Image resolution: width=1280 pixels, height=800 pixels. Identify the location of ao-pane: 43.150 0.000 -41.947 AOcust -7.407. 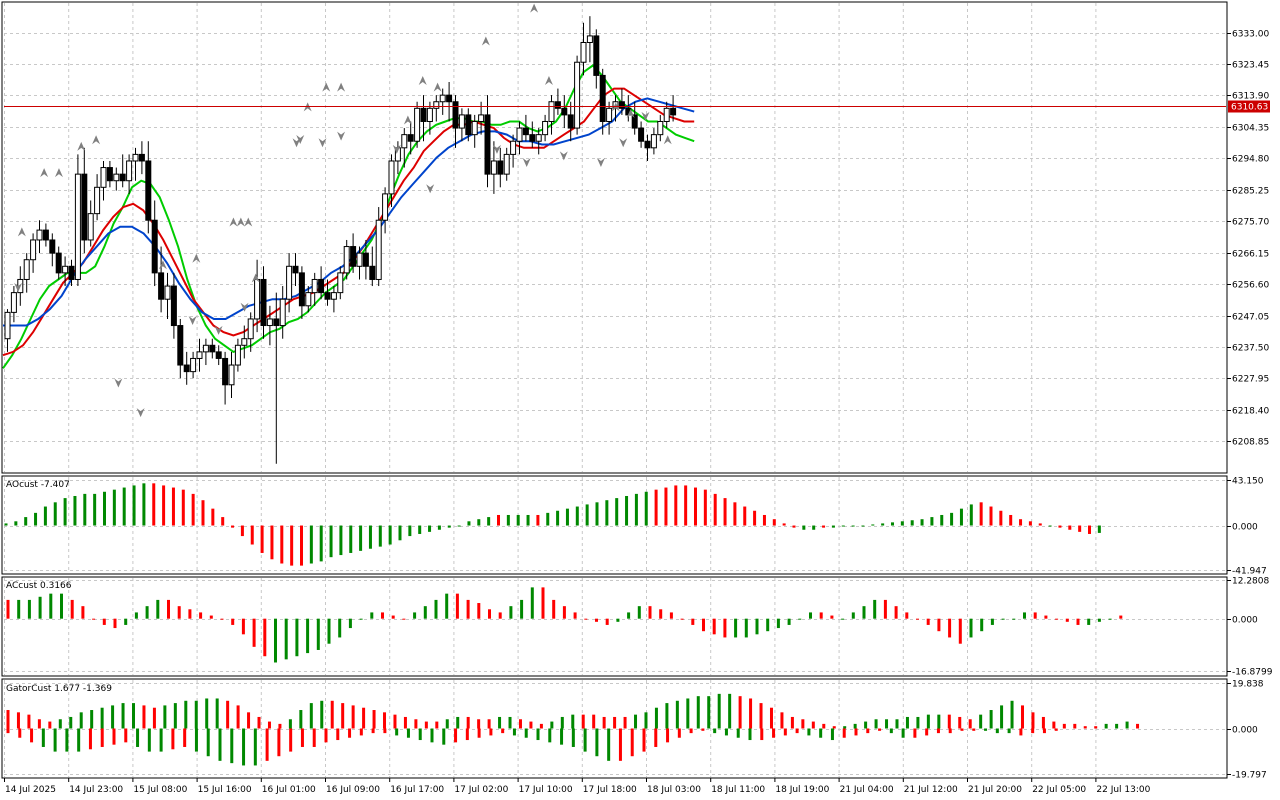
(634, 526).